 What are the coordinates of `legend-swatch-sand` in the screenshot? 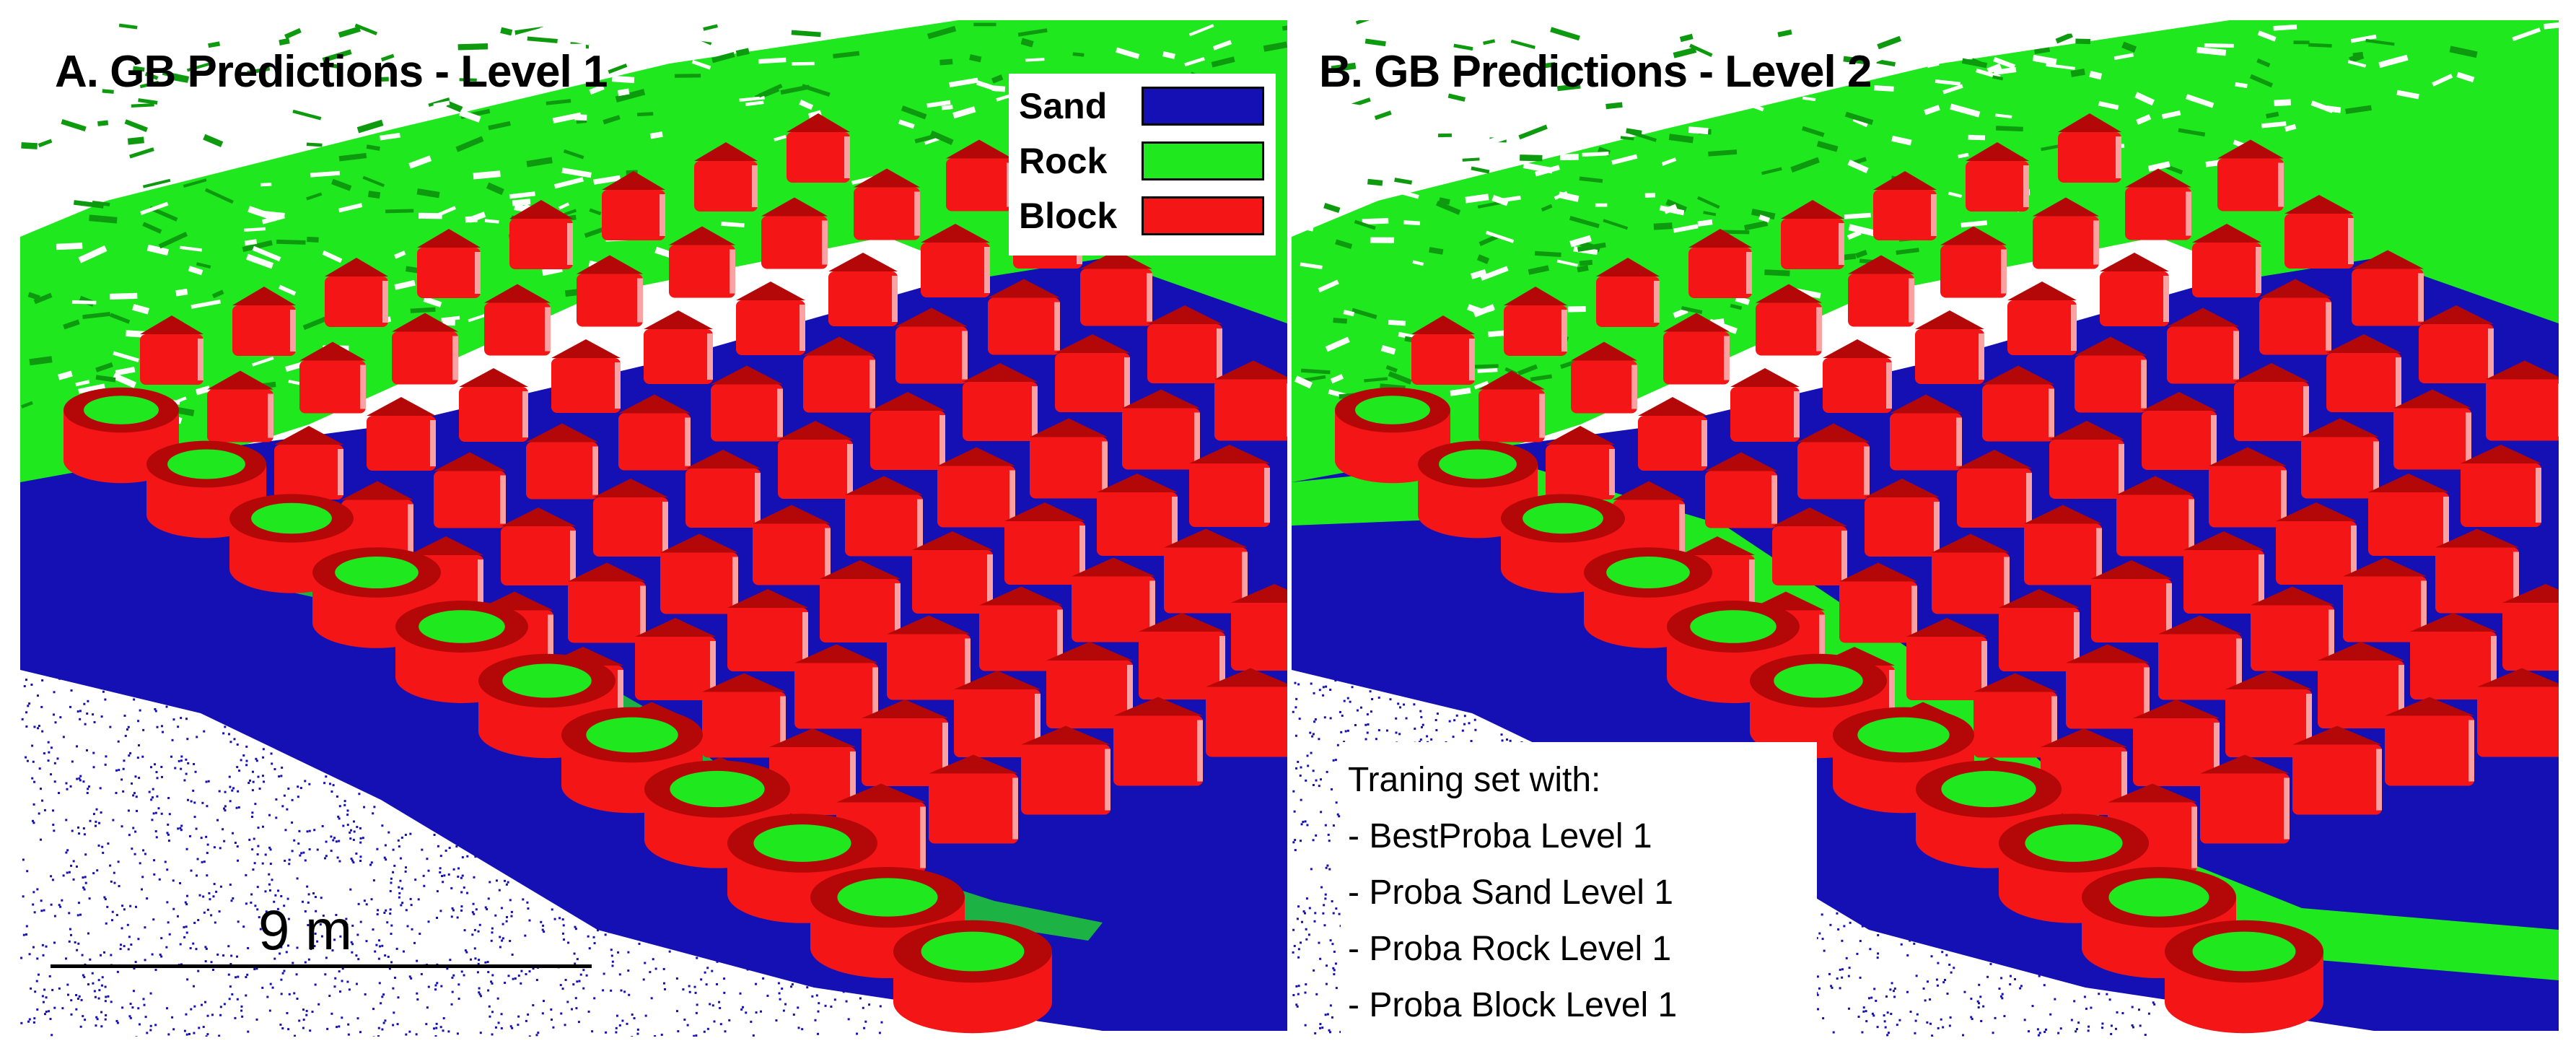 It's located at (1203, 106).